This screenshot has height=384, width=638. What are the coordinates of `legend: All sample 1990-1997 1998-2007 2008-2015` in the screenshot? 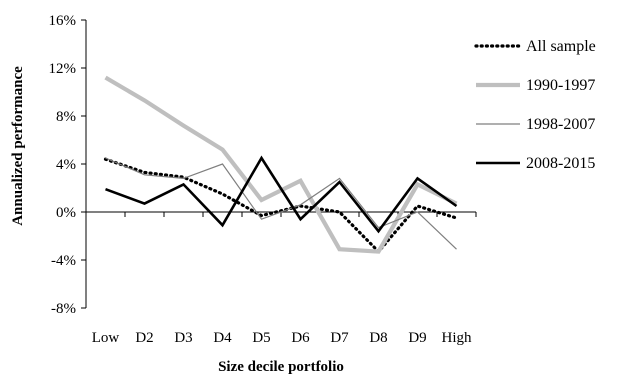 It's located at (536, 105).